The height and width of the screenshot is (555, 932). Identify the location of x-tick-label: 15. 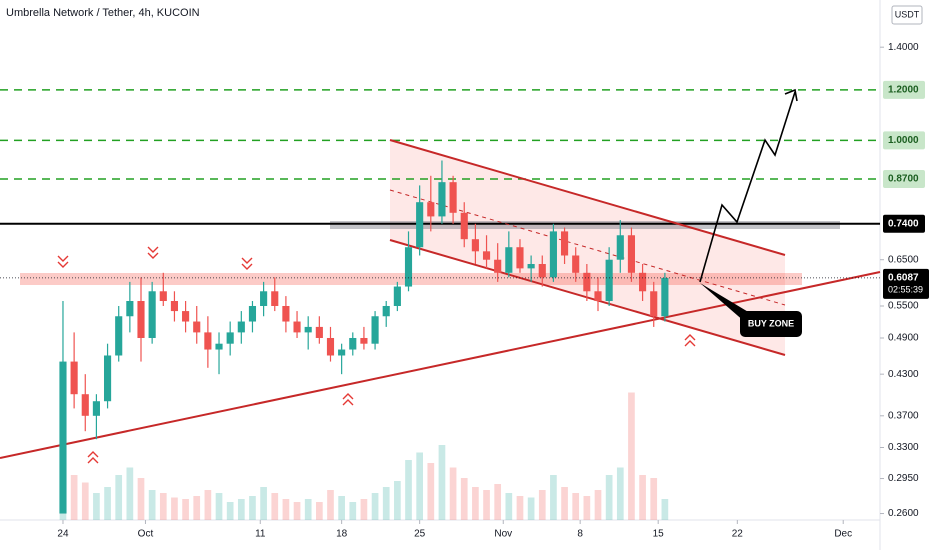
(659, 534).